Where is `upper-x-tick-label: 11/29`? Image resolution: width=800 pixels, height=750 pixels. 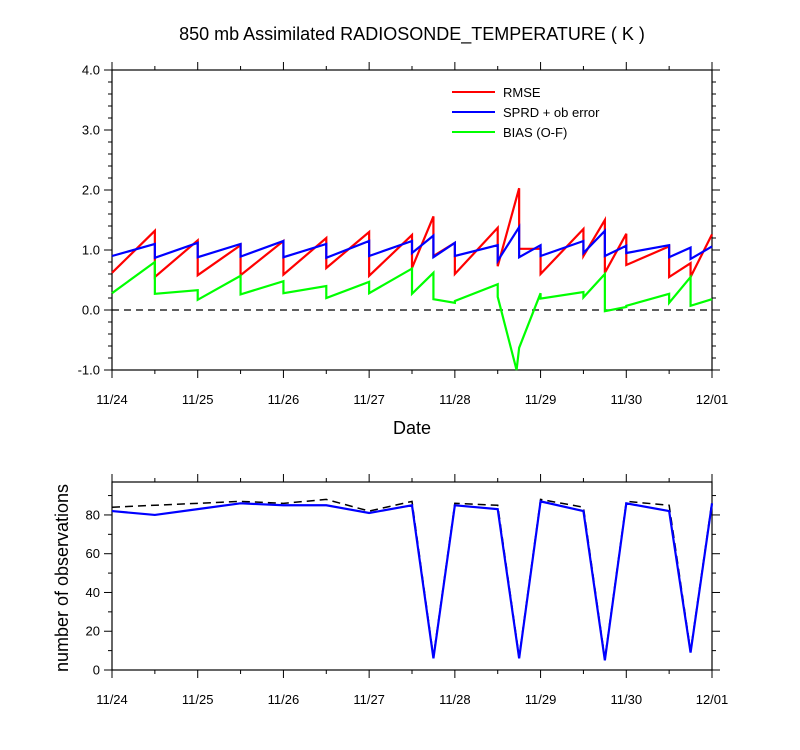
upper-x-tick-label: 11/29 is located at coordinates (541, 399).